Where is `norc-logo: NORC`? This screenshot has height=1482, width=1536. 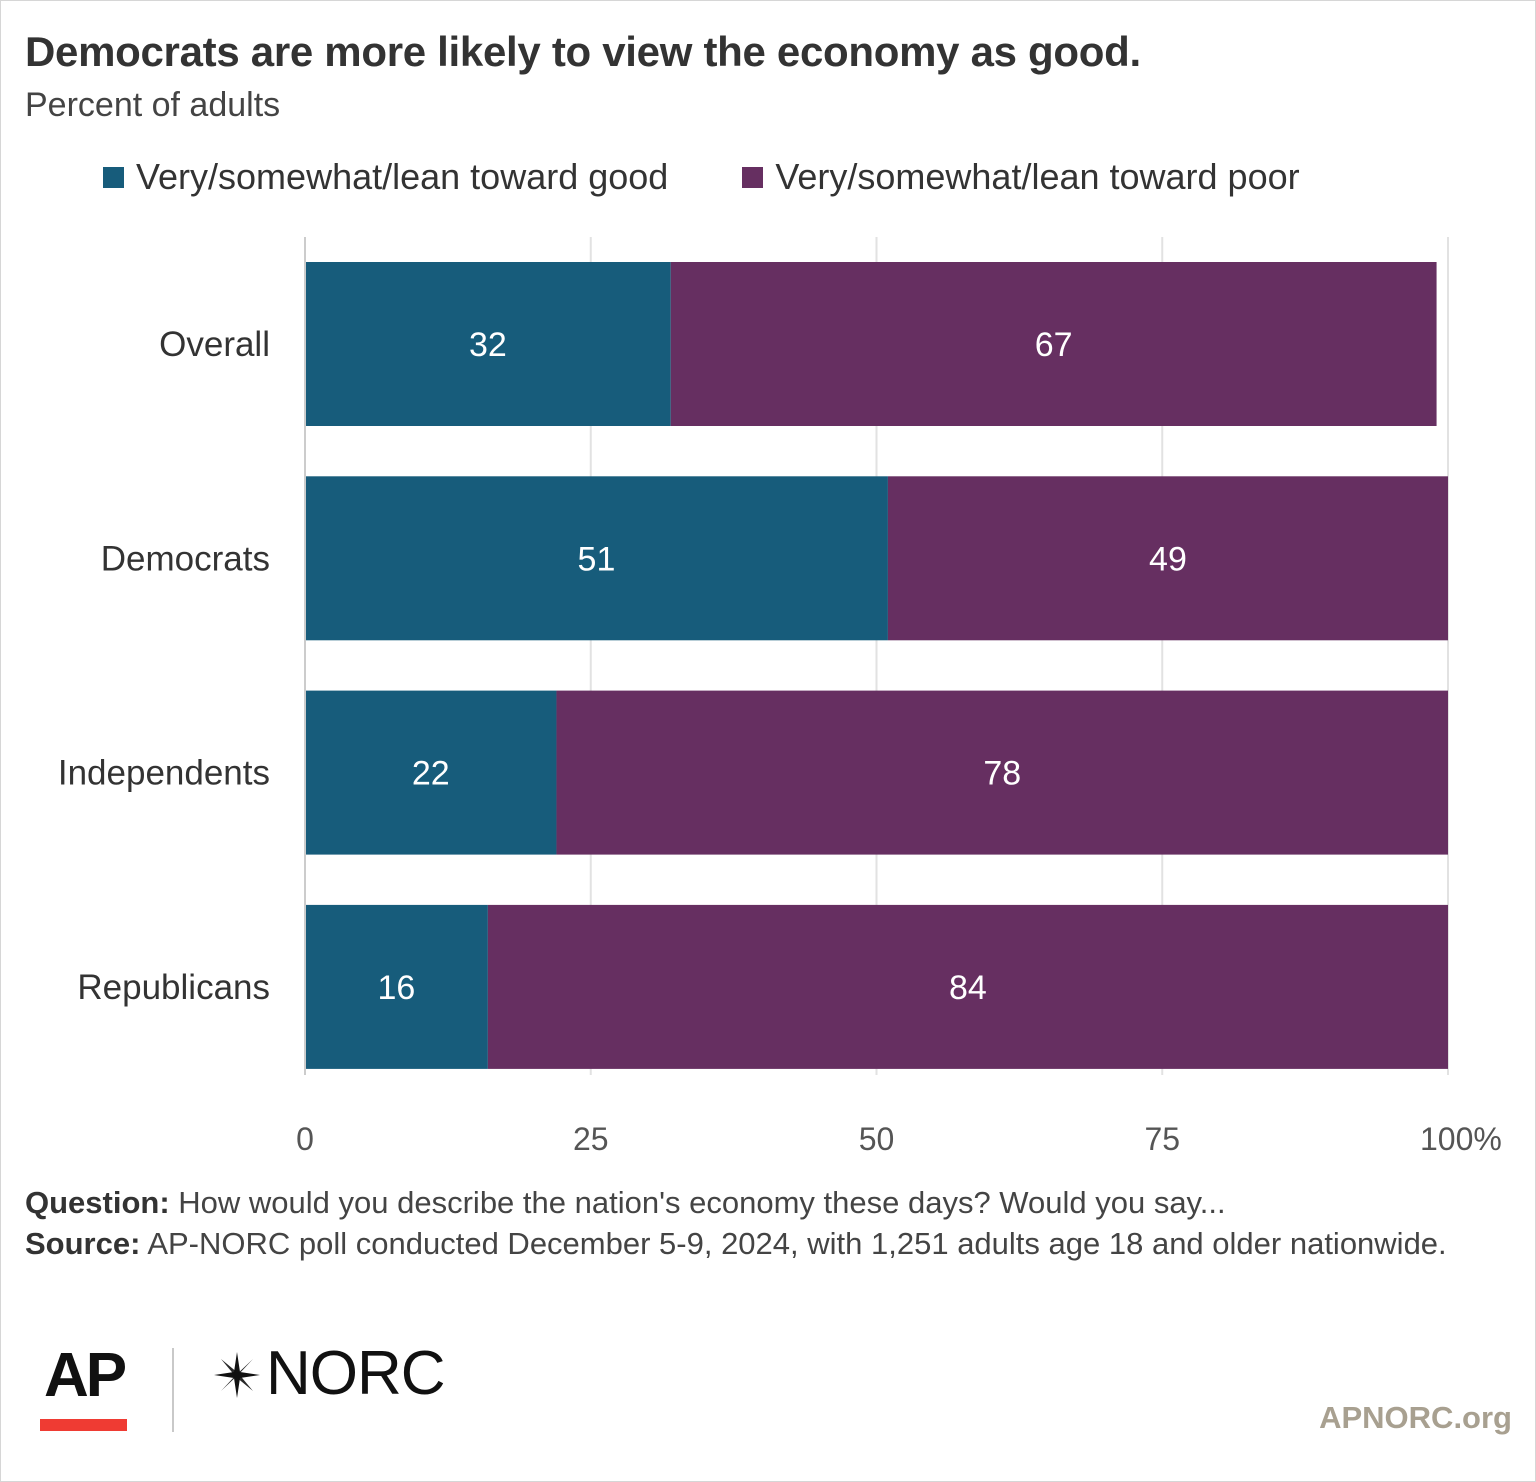 norc-logo: NORC is located at coordinates (356, 1373).